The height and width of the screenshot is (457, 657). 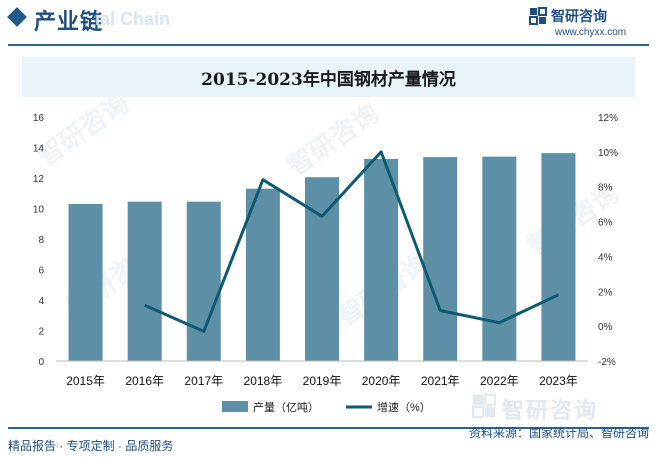 What do you see at coordinates (558, 433) in the screenshot?
I see `data-source: 资料来源：国家统计局、智研咨询` at bounding box center [558, 433].